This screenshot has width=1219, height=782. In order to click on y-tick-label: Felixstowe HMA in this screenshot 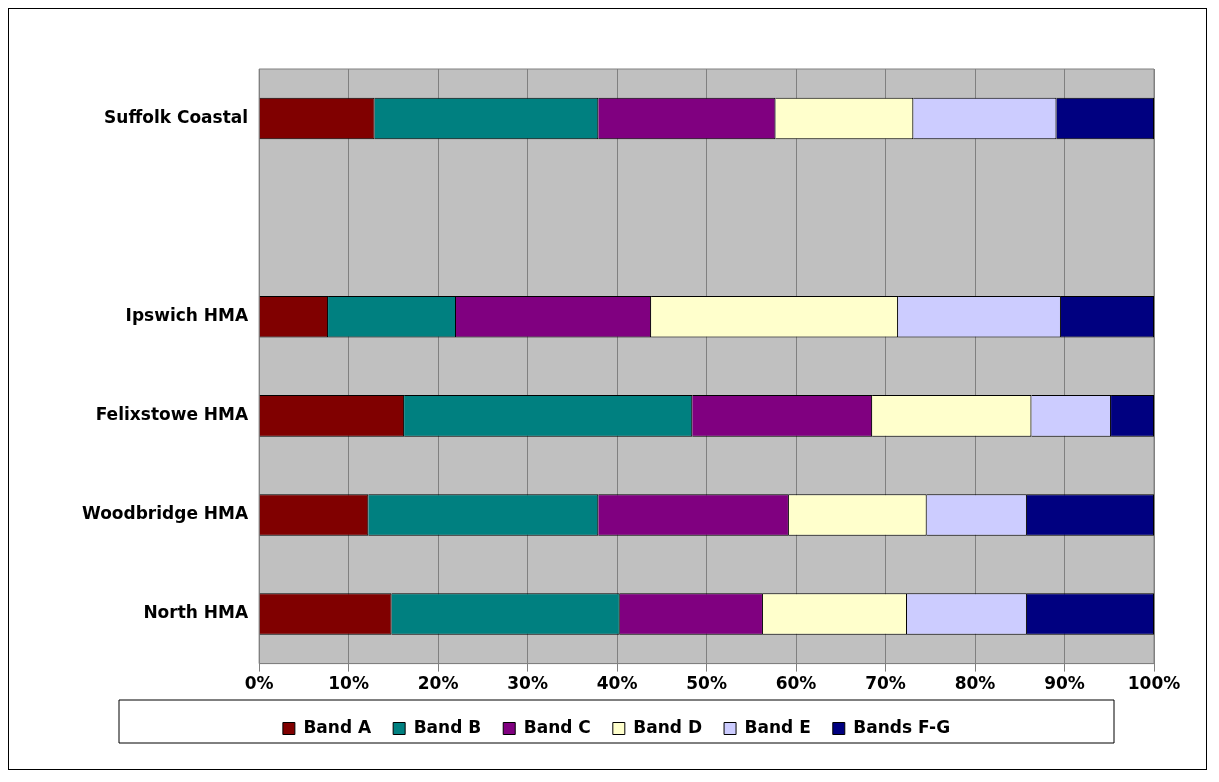, I will do `click(172, 414)`.